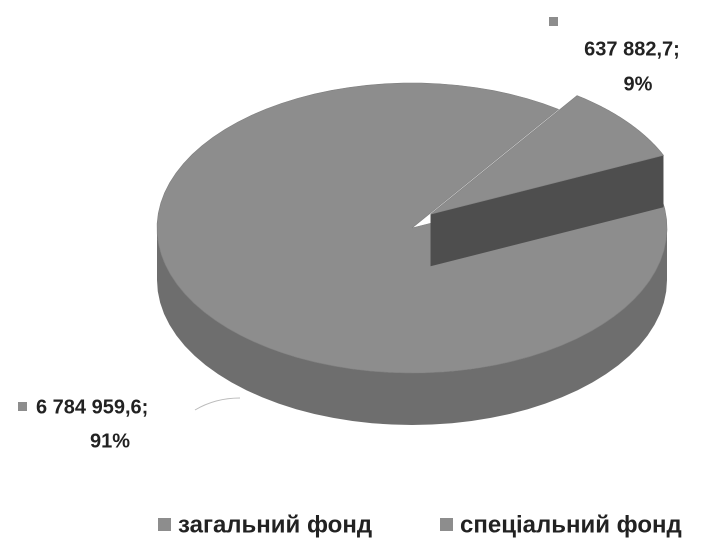  Describe the element at coordinates (571, 524) in the screenshot. I see `legend-label: спеціальний фонд` at that location.